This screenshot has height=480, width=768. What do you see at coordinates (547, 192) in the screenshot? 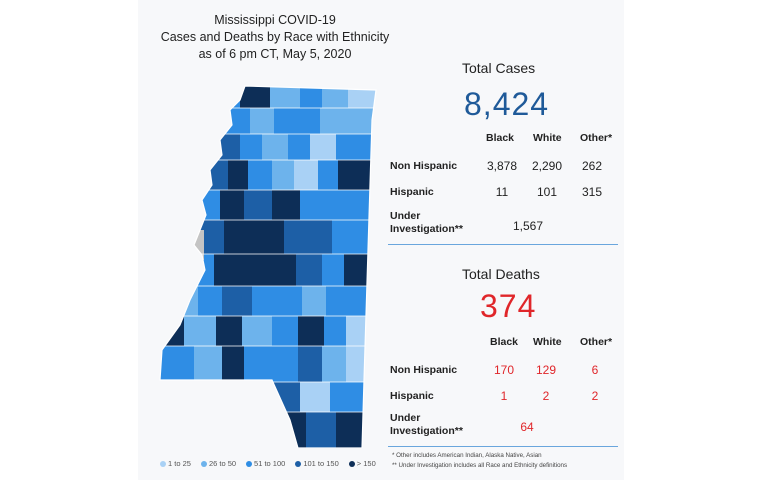
I see `cell: 101` at bounding box center [547, 192].